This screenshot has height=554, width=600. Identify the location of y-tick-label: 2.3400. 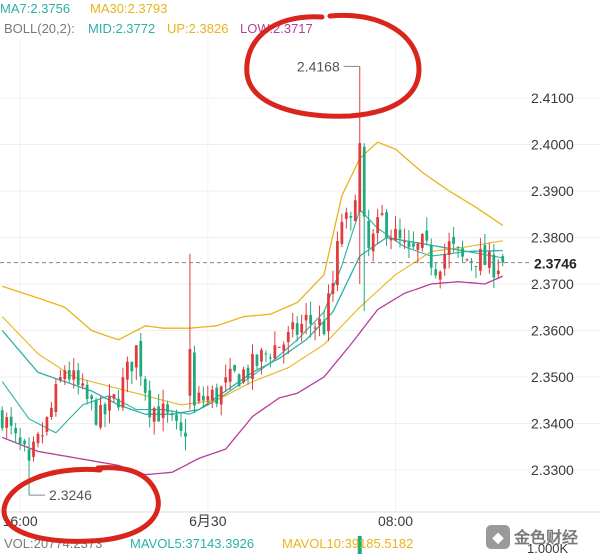
(552, 424).